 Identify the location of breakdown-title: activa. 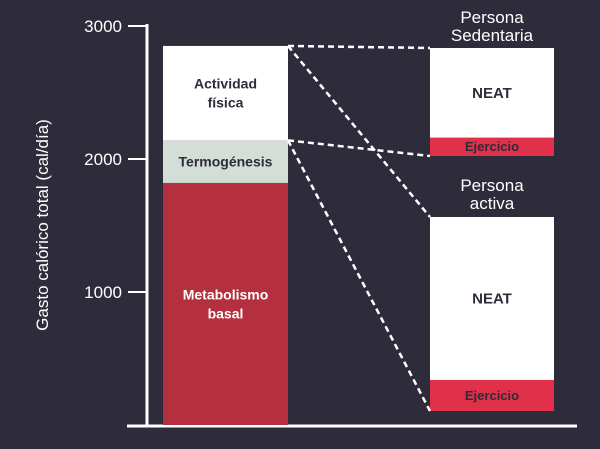
(492, 203).